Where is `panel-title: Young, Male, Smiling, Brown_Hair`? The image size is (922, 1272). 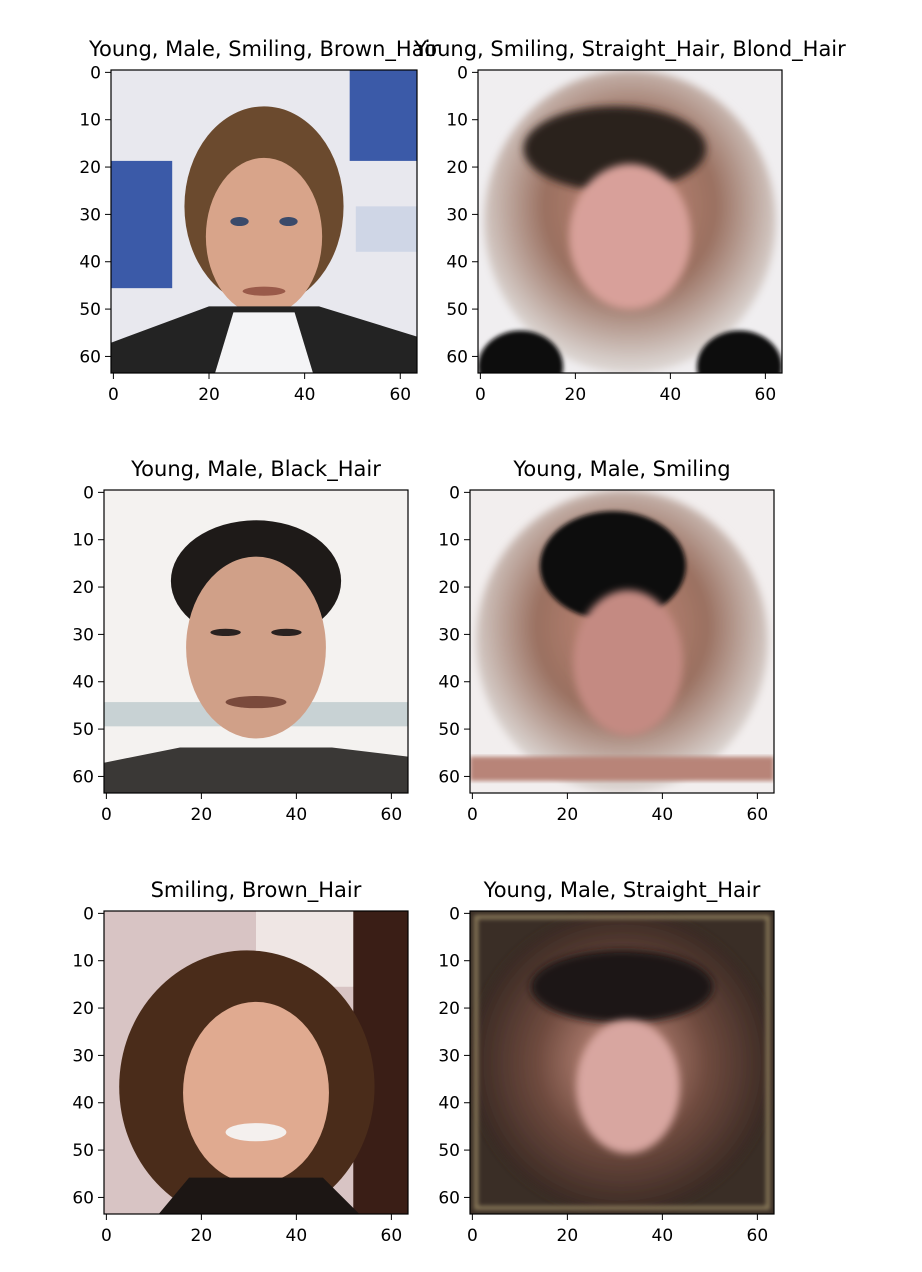 panel-title: Young, Male, Smiling, Brown_Hair is located at coordinates (263, 49).